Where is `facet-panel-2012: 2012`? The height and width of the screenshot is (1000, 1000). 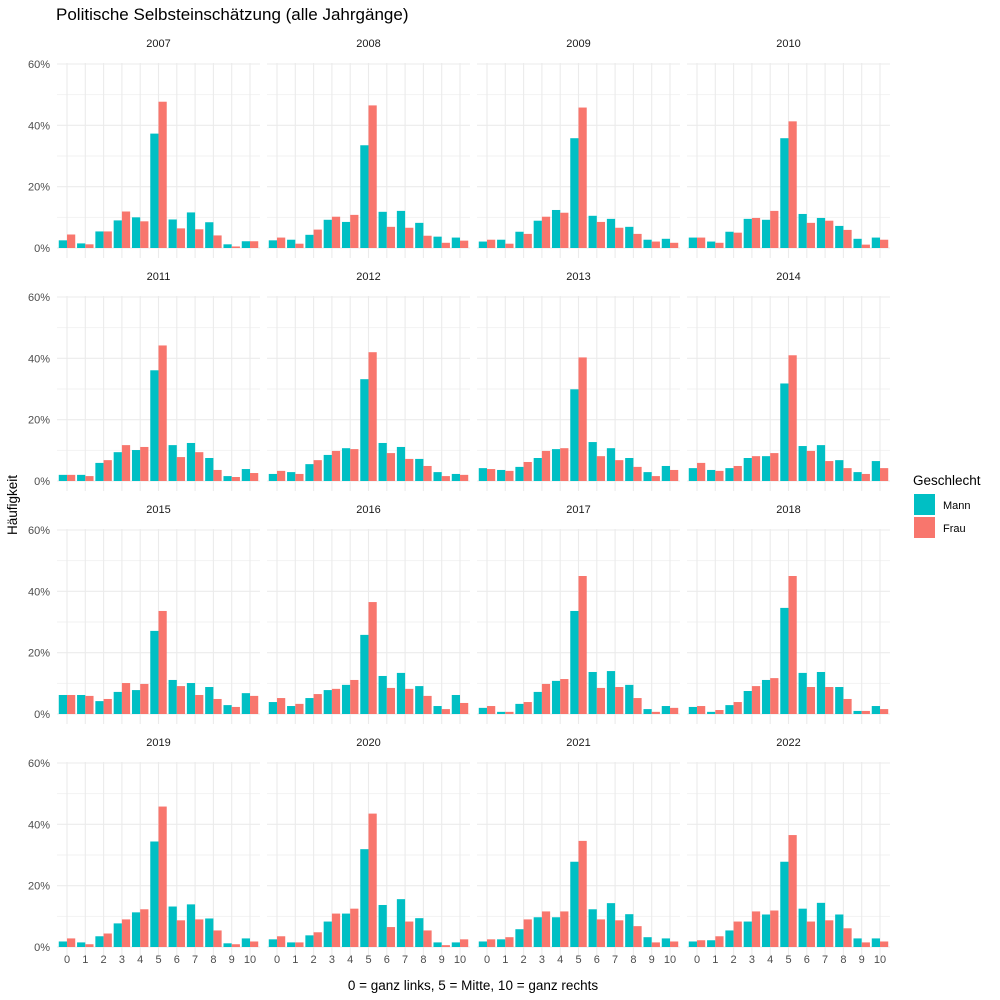 facet-panel-2012: 2012 is located at coordinates (368, 381).